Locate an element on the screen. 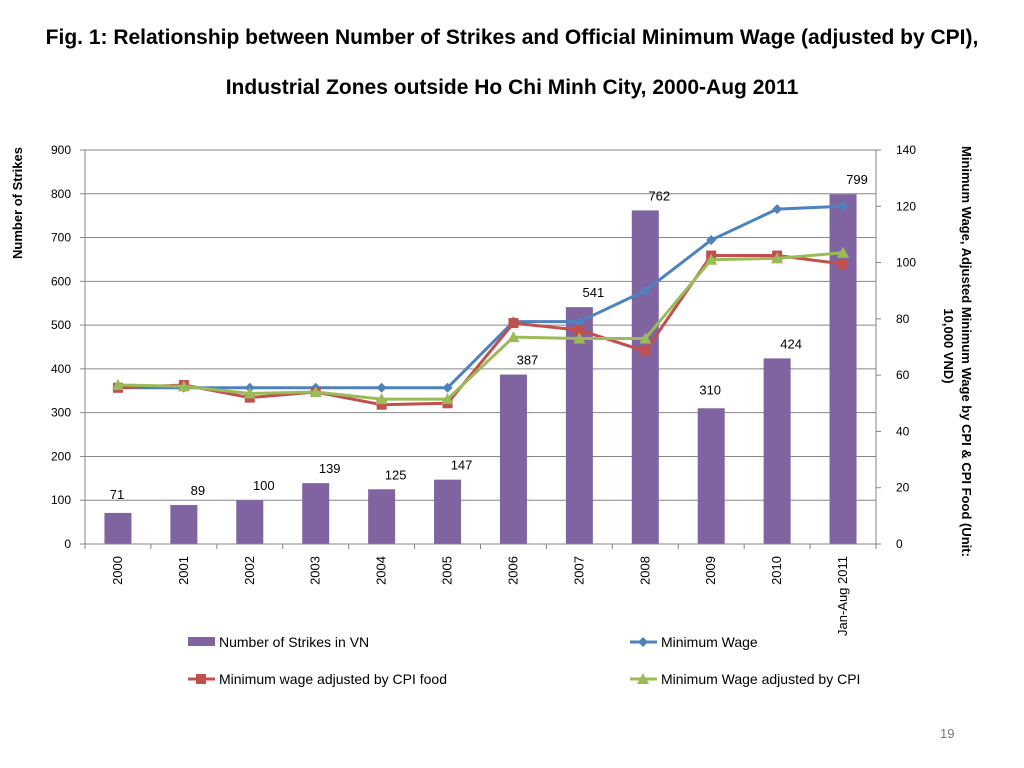 The image size is (1024, 768). y-tick-label: 200 is located at coordinates (61, 456).